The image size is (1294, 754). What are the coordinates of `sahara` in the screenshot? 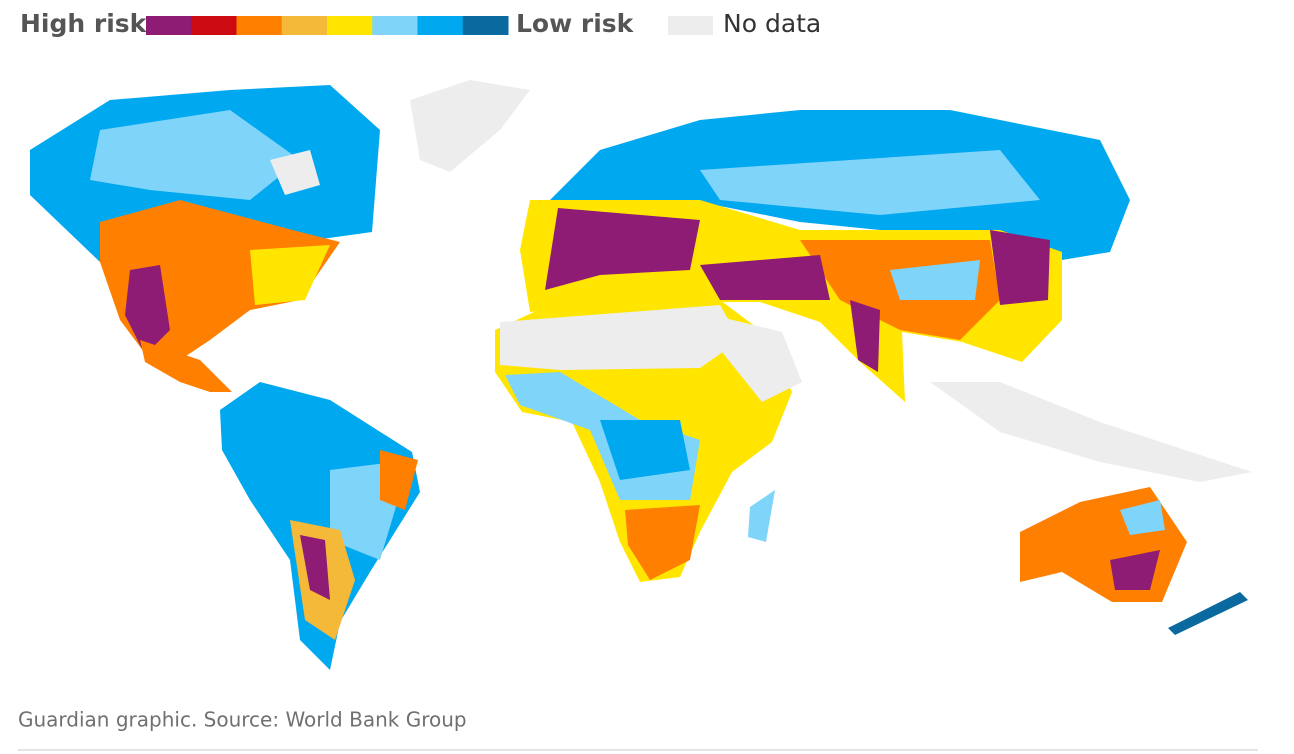 It's located at (620, 337).